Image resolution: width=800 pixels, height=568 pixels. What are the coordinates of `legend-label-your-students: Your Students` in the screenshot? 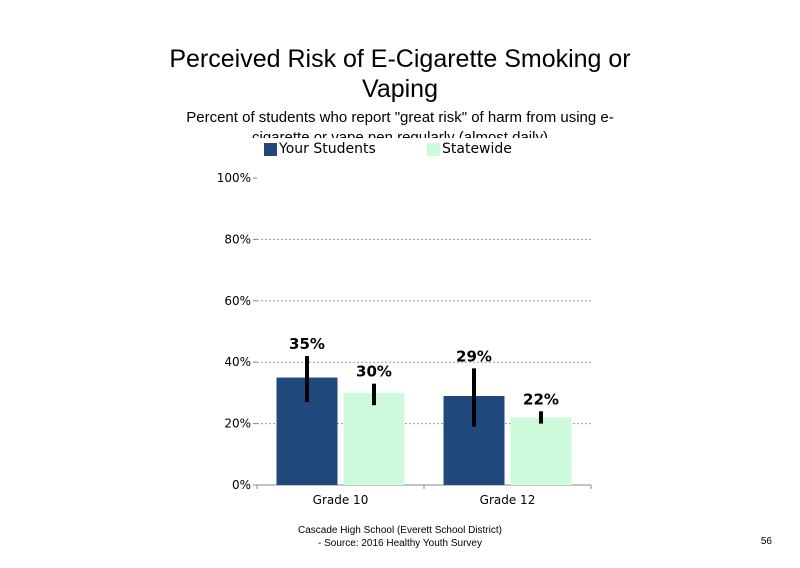 It's located at (327, 149).